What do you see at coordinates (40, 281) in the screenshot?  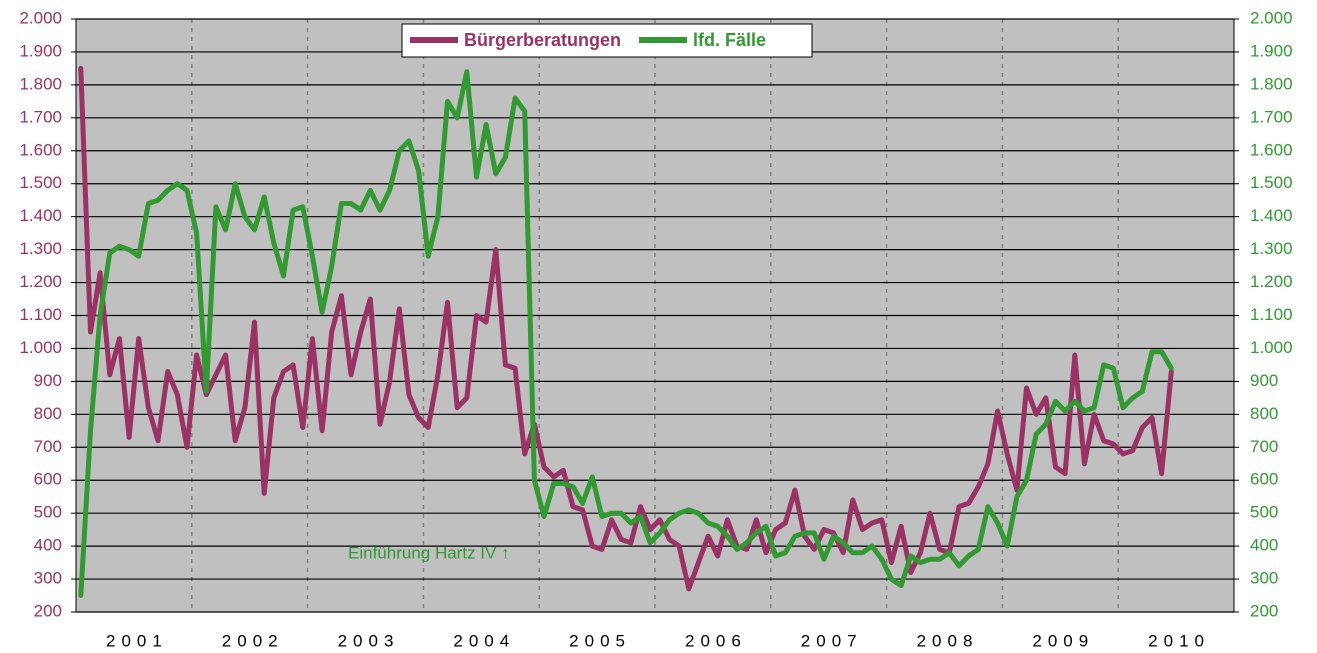 I see `y-tick-label: 1.200` at bounding box center [40, 281].